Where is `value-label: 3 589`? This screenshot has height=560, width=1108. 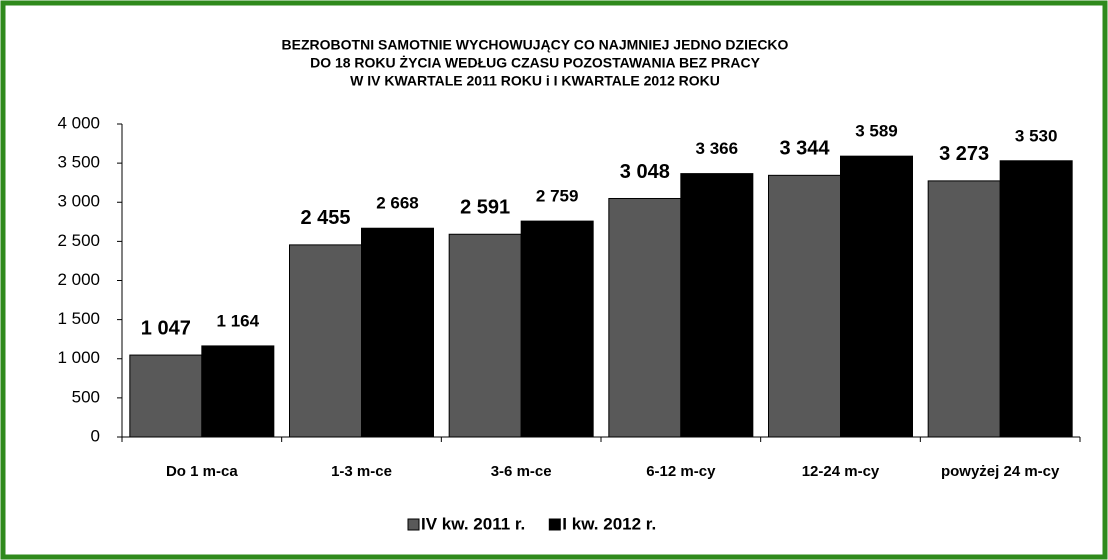
value-label: 3 589 is located at coordinates (876, 131).